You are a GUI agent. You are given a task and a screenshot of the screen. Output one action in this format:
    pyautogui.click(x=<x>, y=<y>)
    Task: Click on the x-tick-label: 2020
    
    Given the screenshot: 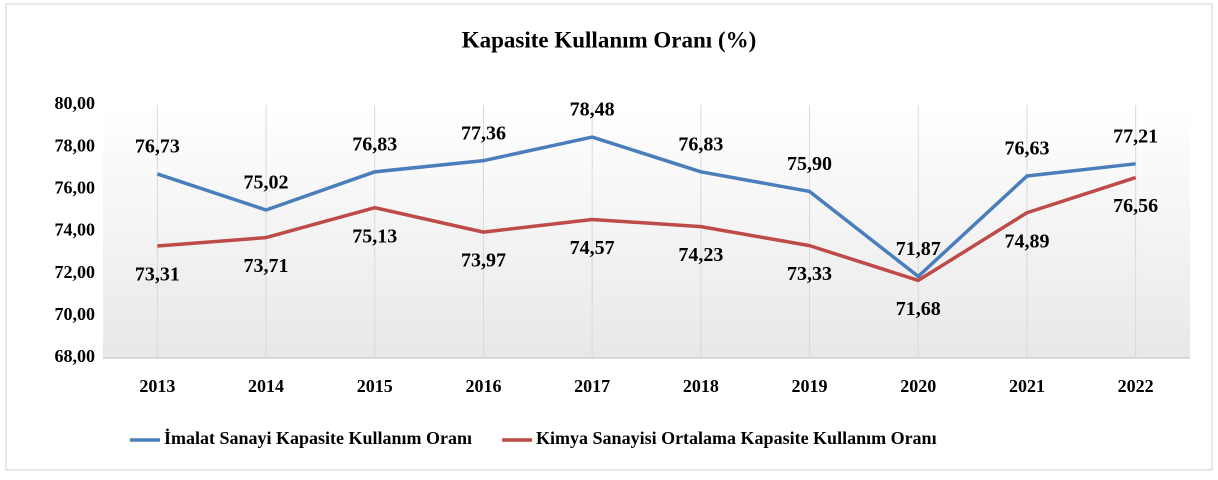 What is the action you would take?
    pyautogui.click(x=918, y=386)
    